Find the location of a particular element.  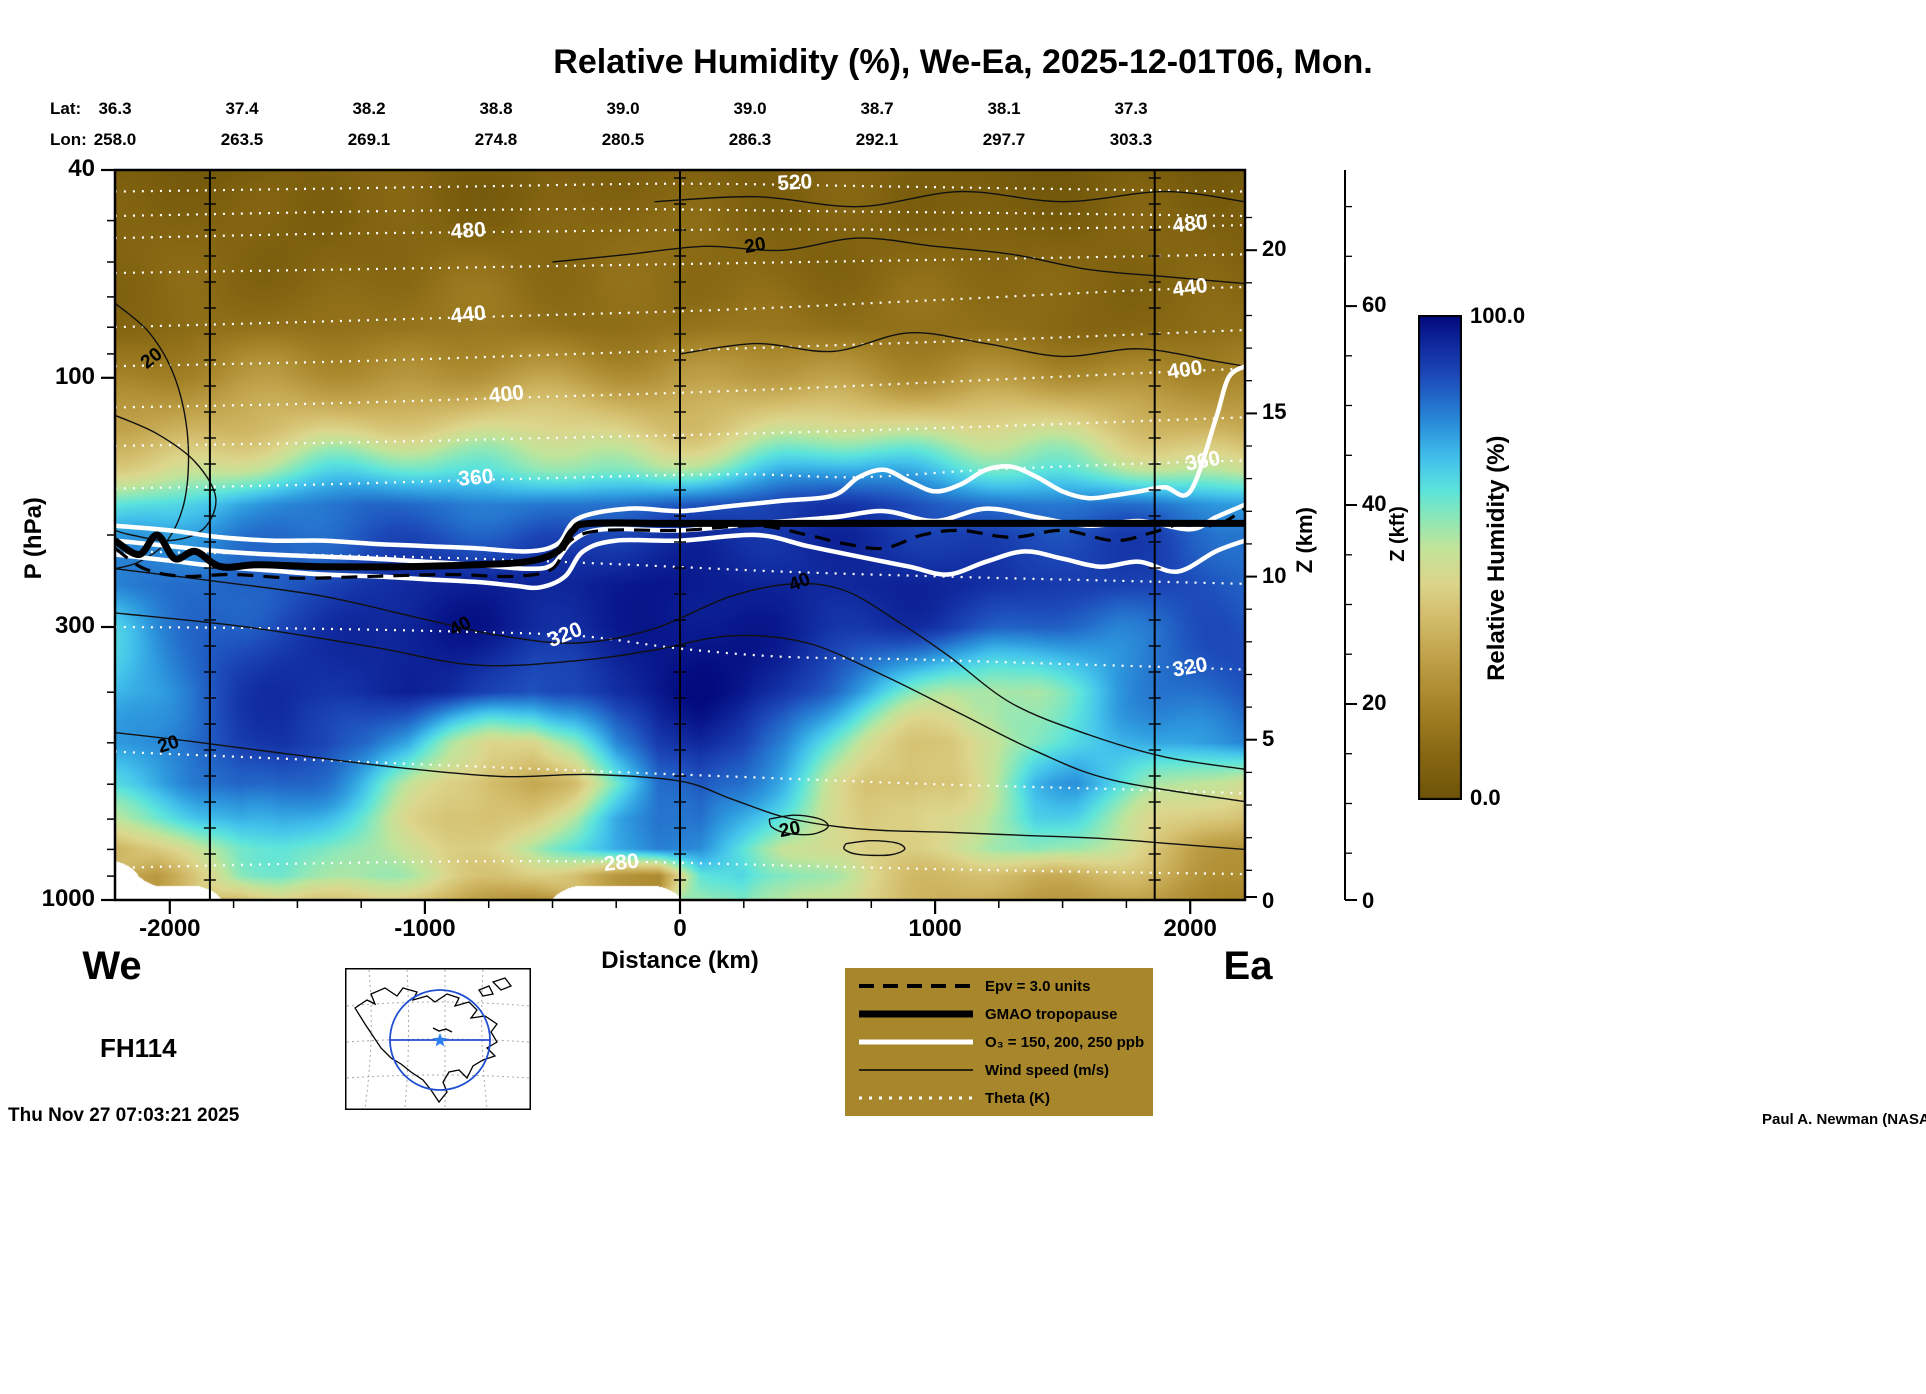

lat-value: 38.1 is located at coordinates (1004, 108).